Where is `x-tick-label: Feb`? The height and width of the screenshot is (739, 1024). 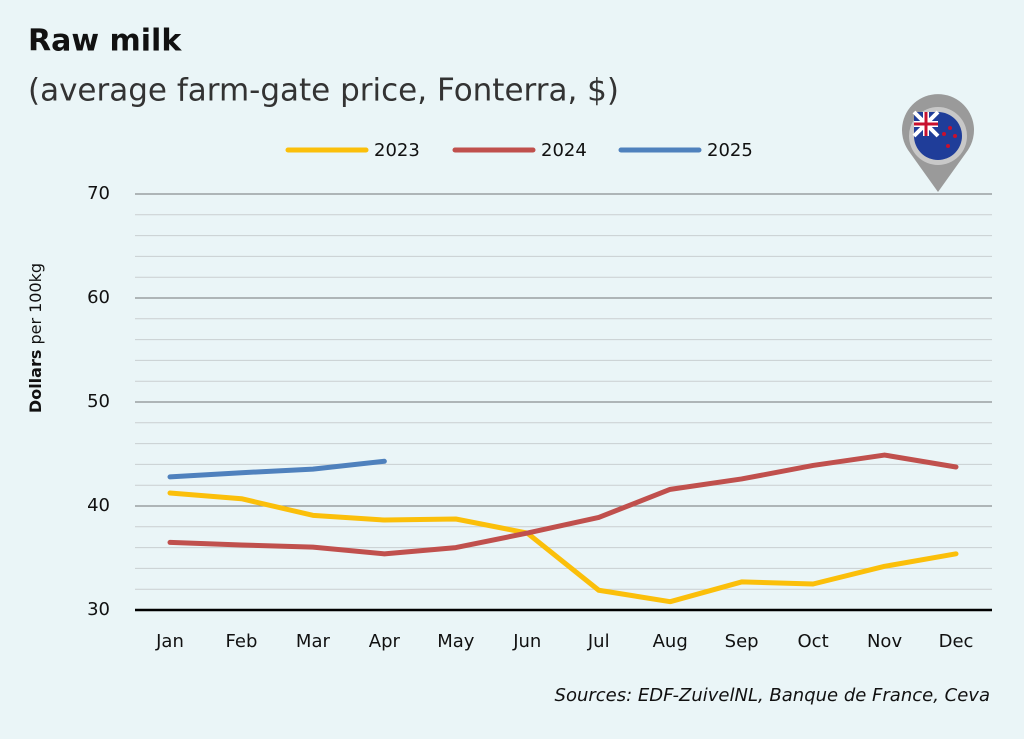 x-tick-label: Feb is located at coordinates (242, 641).